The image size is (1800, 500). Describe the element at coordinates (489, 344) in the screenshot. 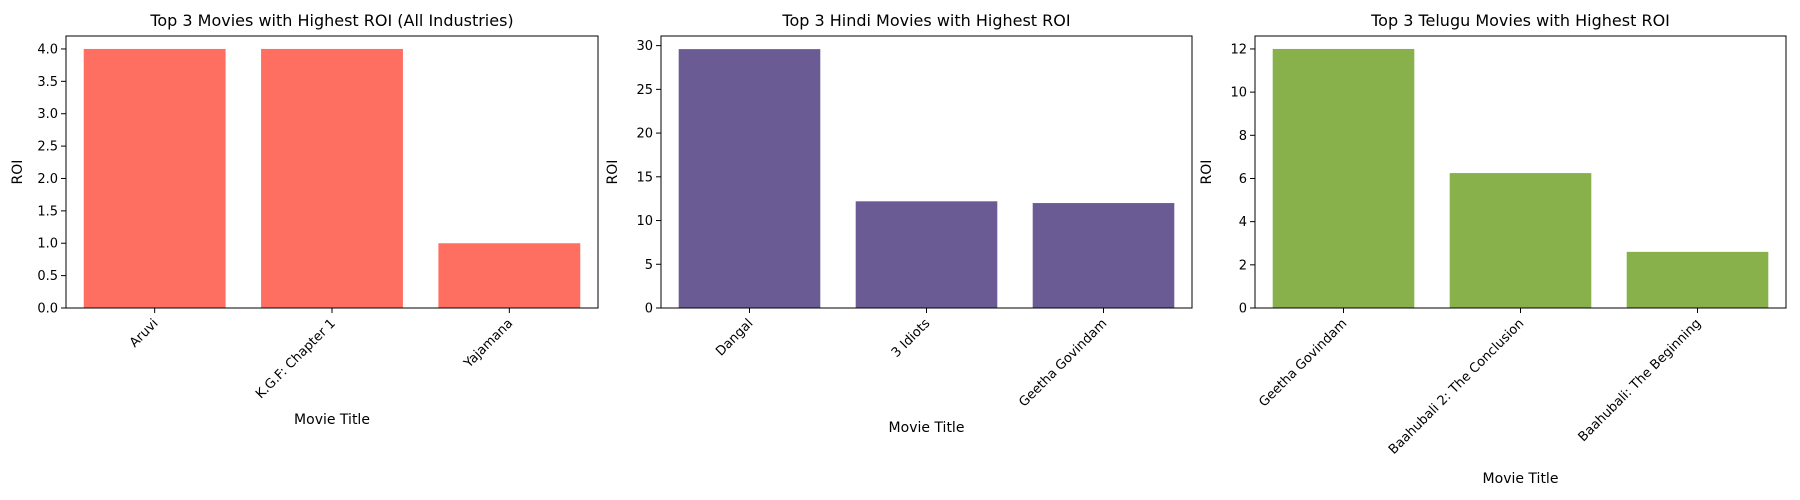

I see `x-tick-label: Yajamana` at that location.